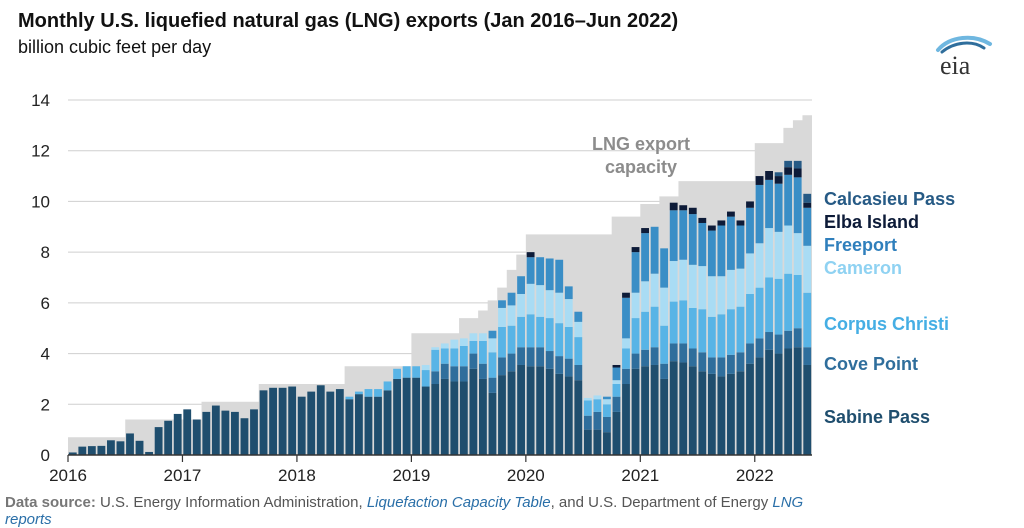  Describe the element at coordinates (755, 475) in the screenshot. I see `x-tick-label: 2022` at that location.